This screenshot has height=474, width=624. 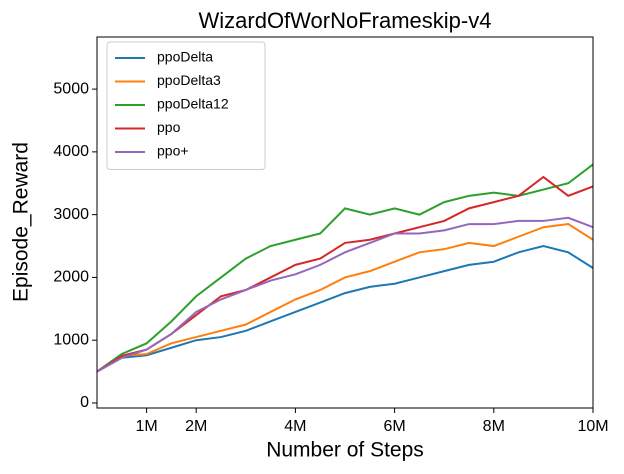 What do you see at coordinates (295, 426) in the screenshot?
I see `x-tick-label: 4M` at bounding box center [295, 426].